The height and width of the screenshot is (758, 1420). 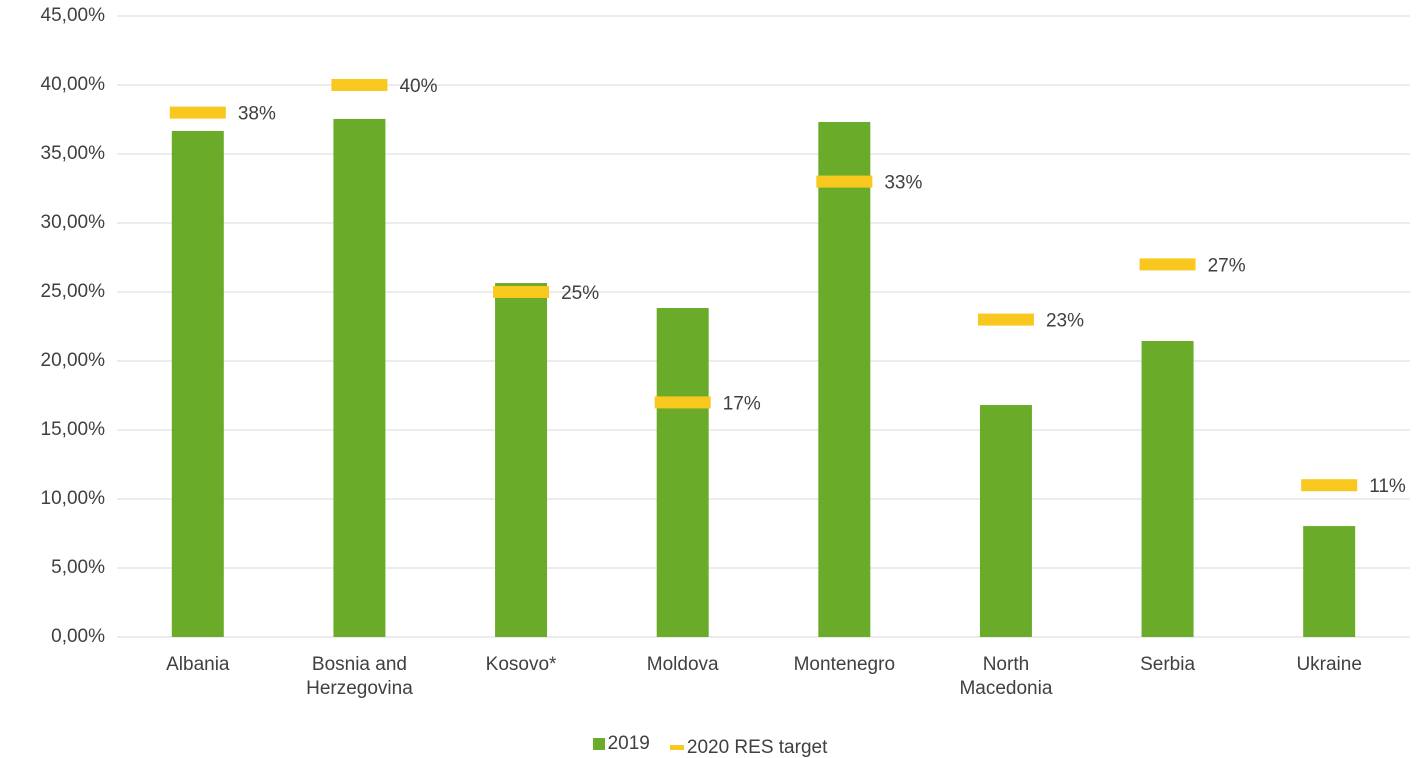 What do you see at coordinates (1006, 676) in the screenshot?
I see `x-tick-label: North Macedonia` at bounding box center [1006, 676].